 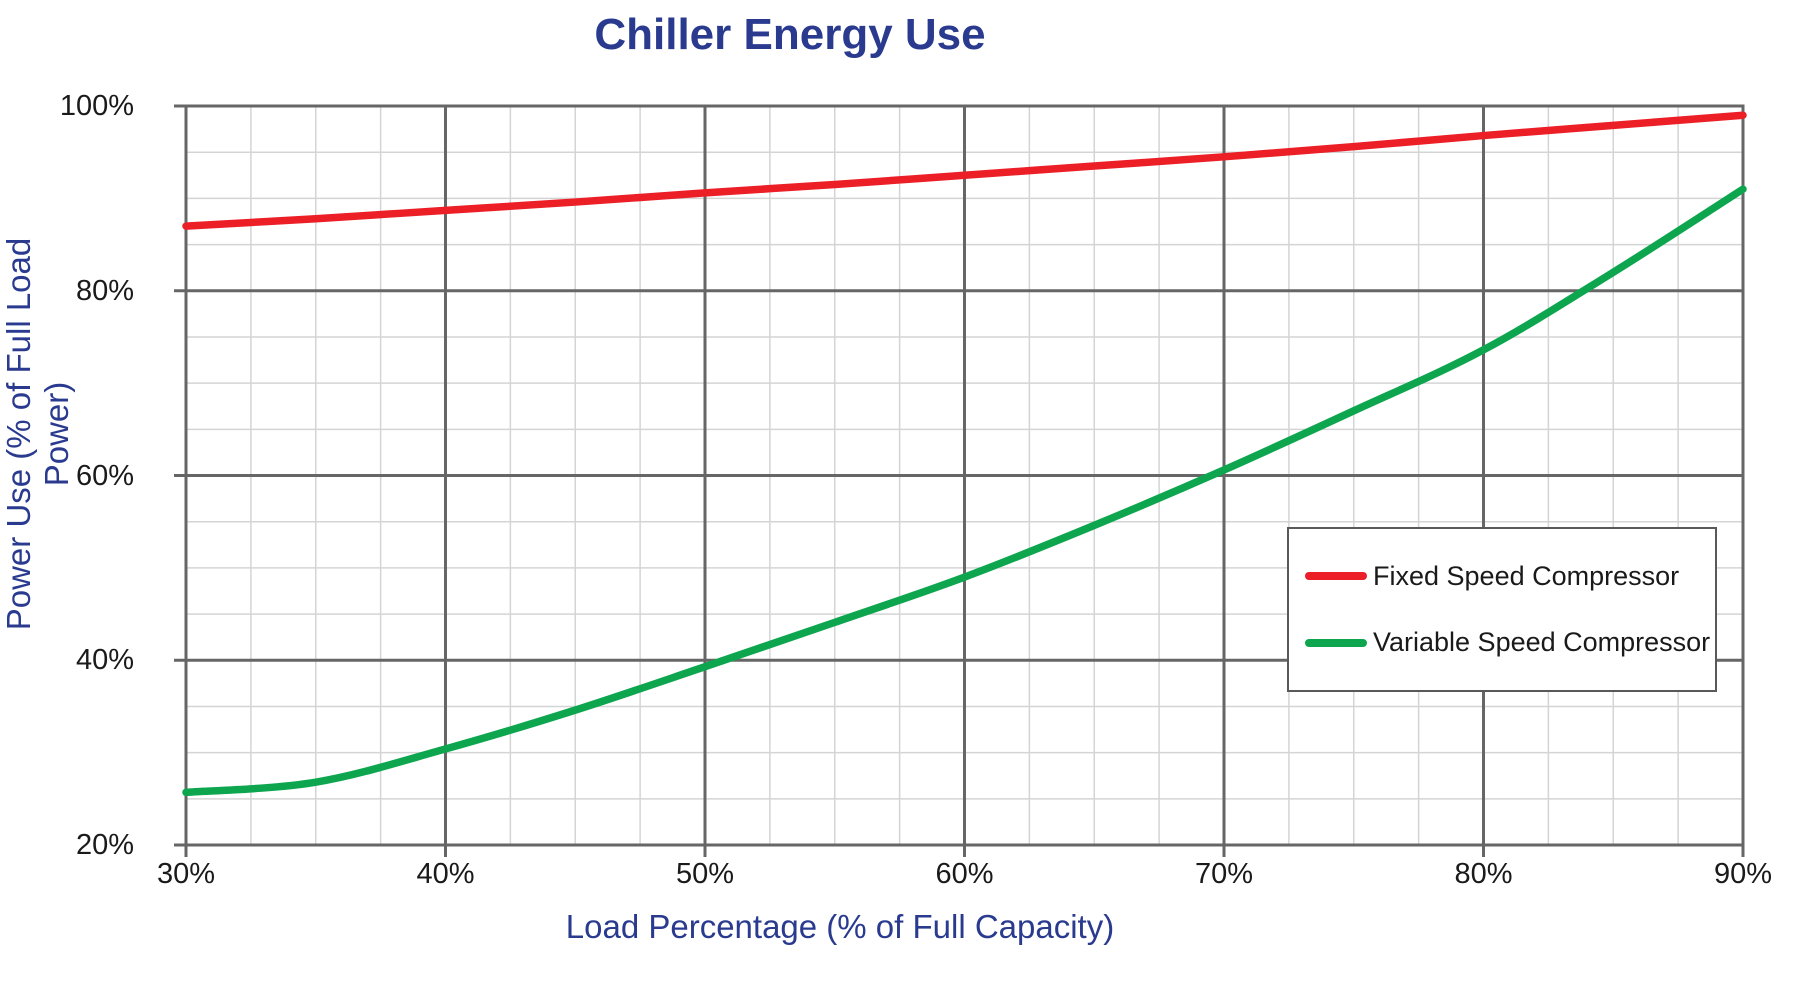 What do you see at coordinates (1336, 642) in the screenshot?
I see `legend-line-sample-variable` at bounding box center [1336, 642].